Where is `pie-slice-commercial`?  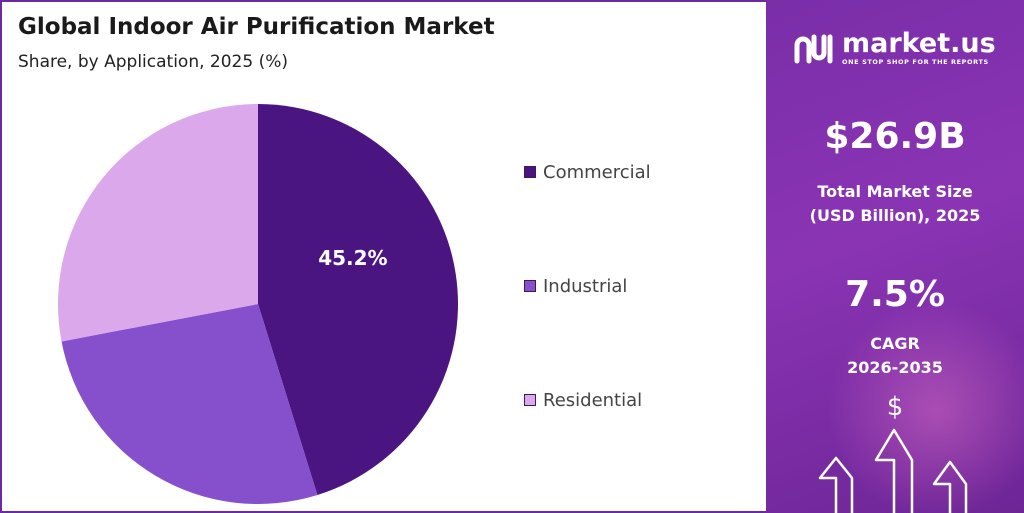
pie-slice-commercial is located at coordinates (358, 299).